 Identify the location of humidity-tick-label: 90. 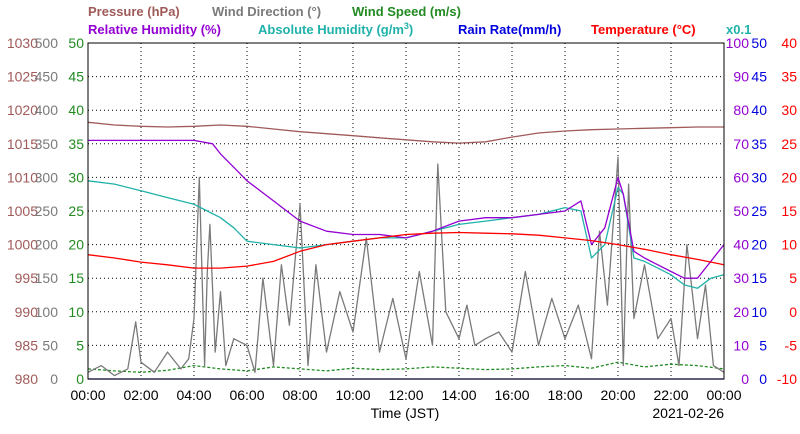
(741, 77).